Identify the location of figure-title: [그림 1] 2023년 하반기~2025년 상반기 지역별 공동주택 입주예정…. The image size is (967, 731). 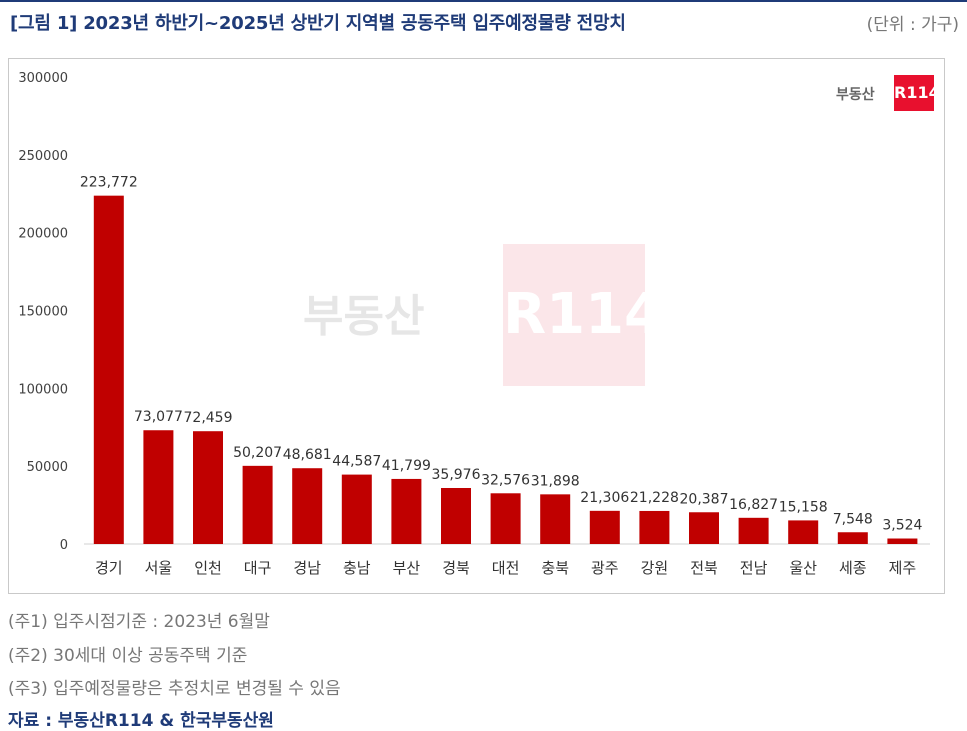
(318, 23).